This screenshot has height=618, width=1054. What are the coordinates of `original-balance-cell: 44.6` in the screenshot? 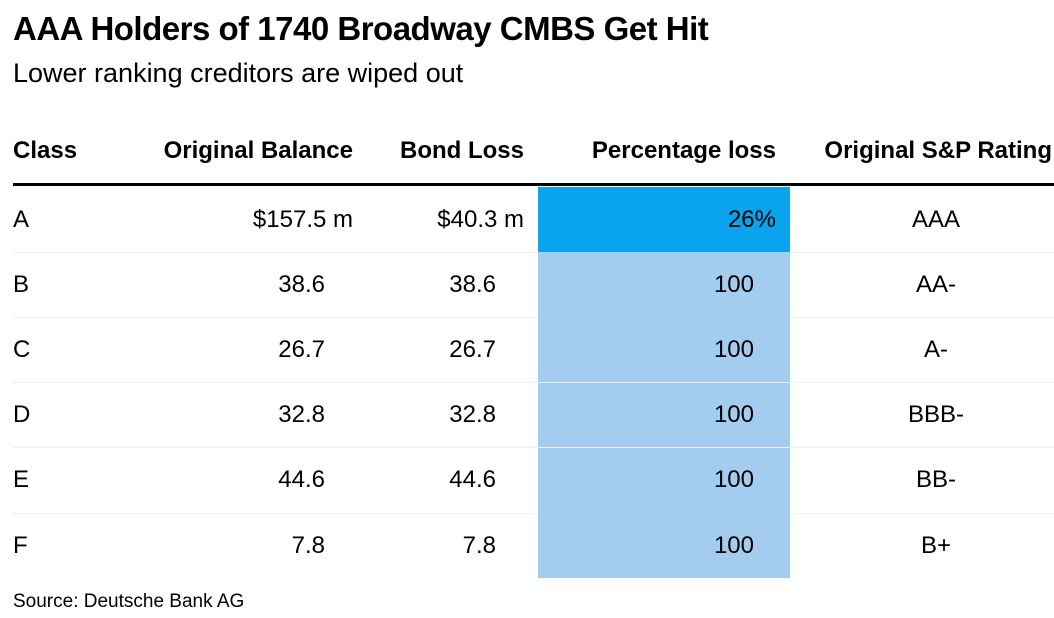 It's located at (301, 480).